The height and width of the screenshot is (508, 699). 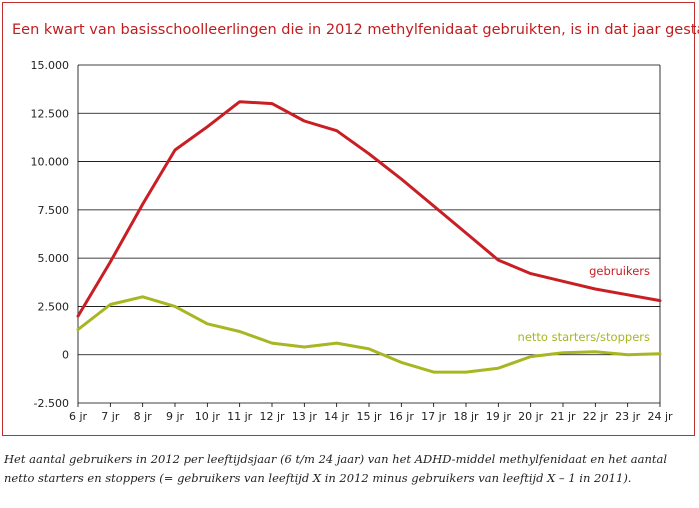 What do you see at coordinates (110, 416) in the screenshot?
I see `x-tick-label: 7 jr` at bounding box center [110, 416].